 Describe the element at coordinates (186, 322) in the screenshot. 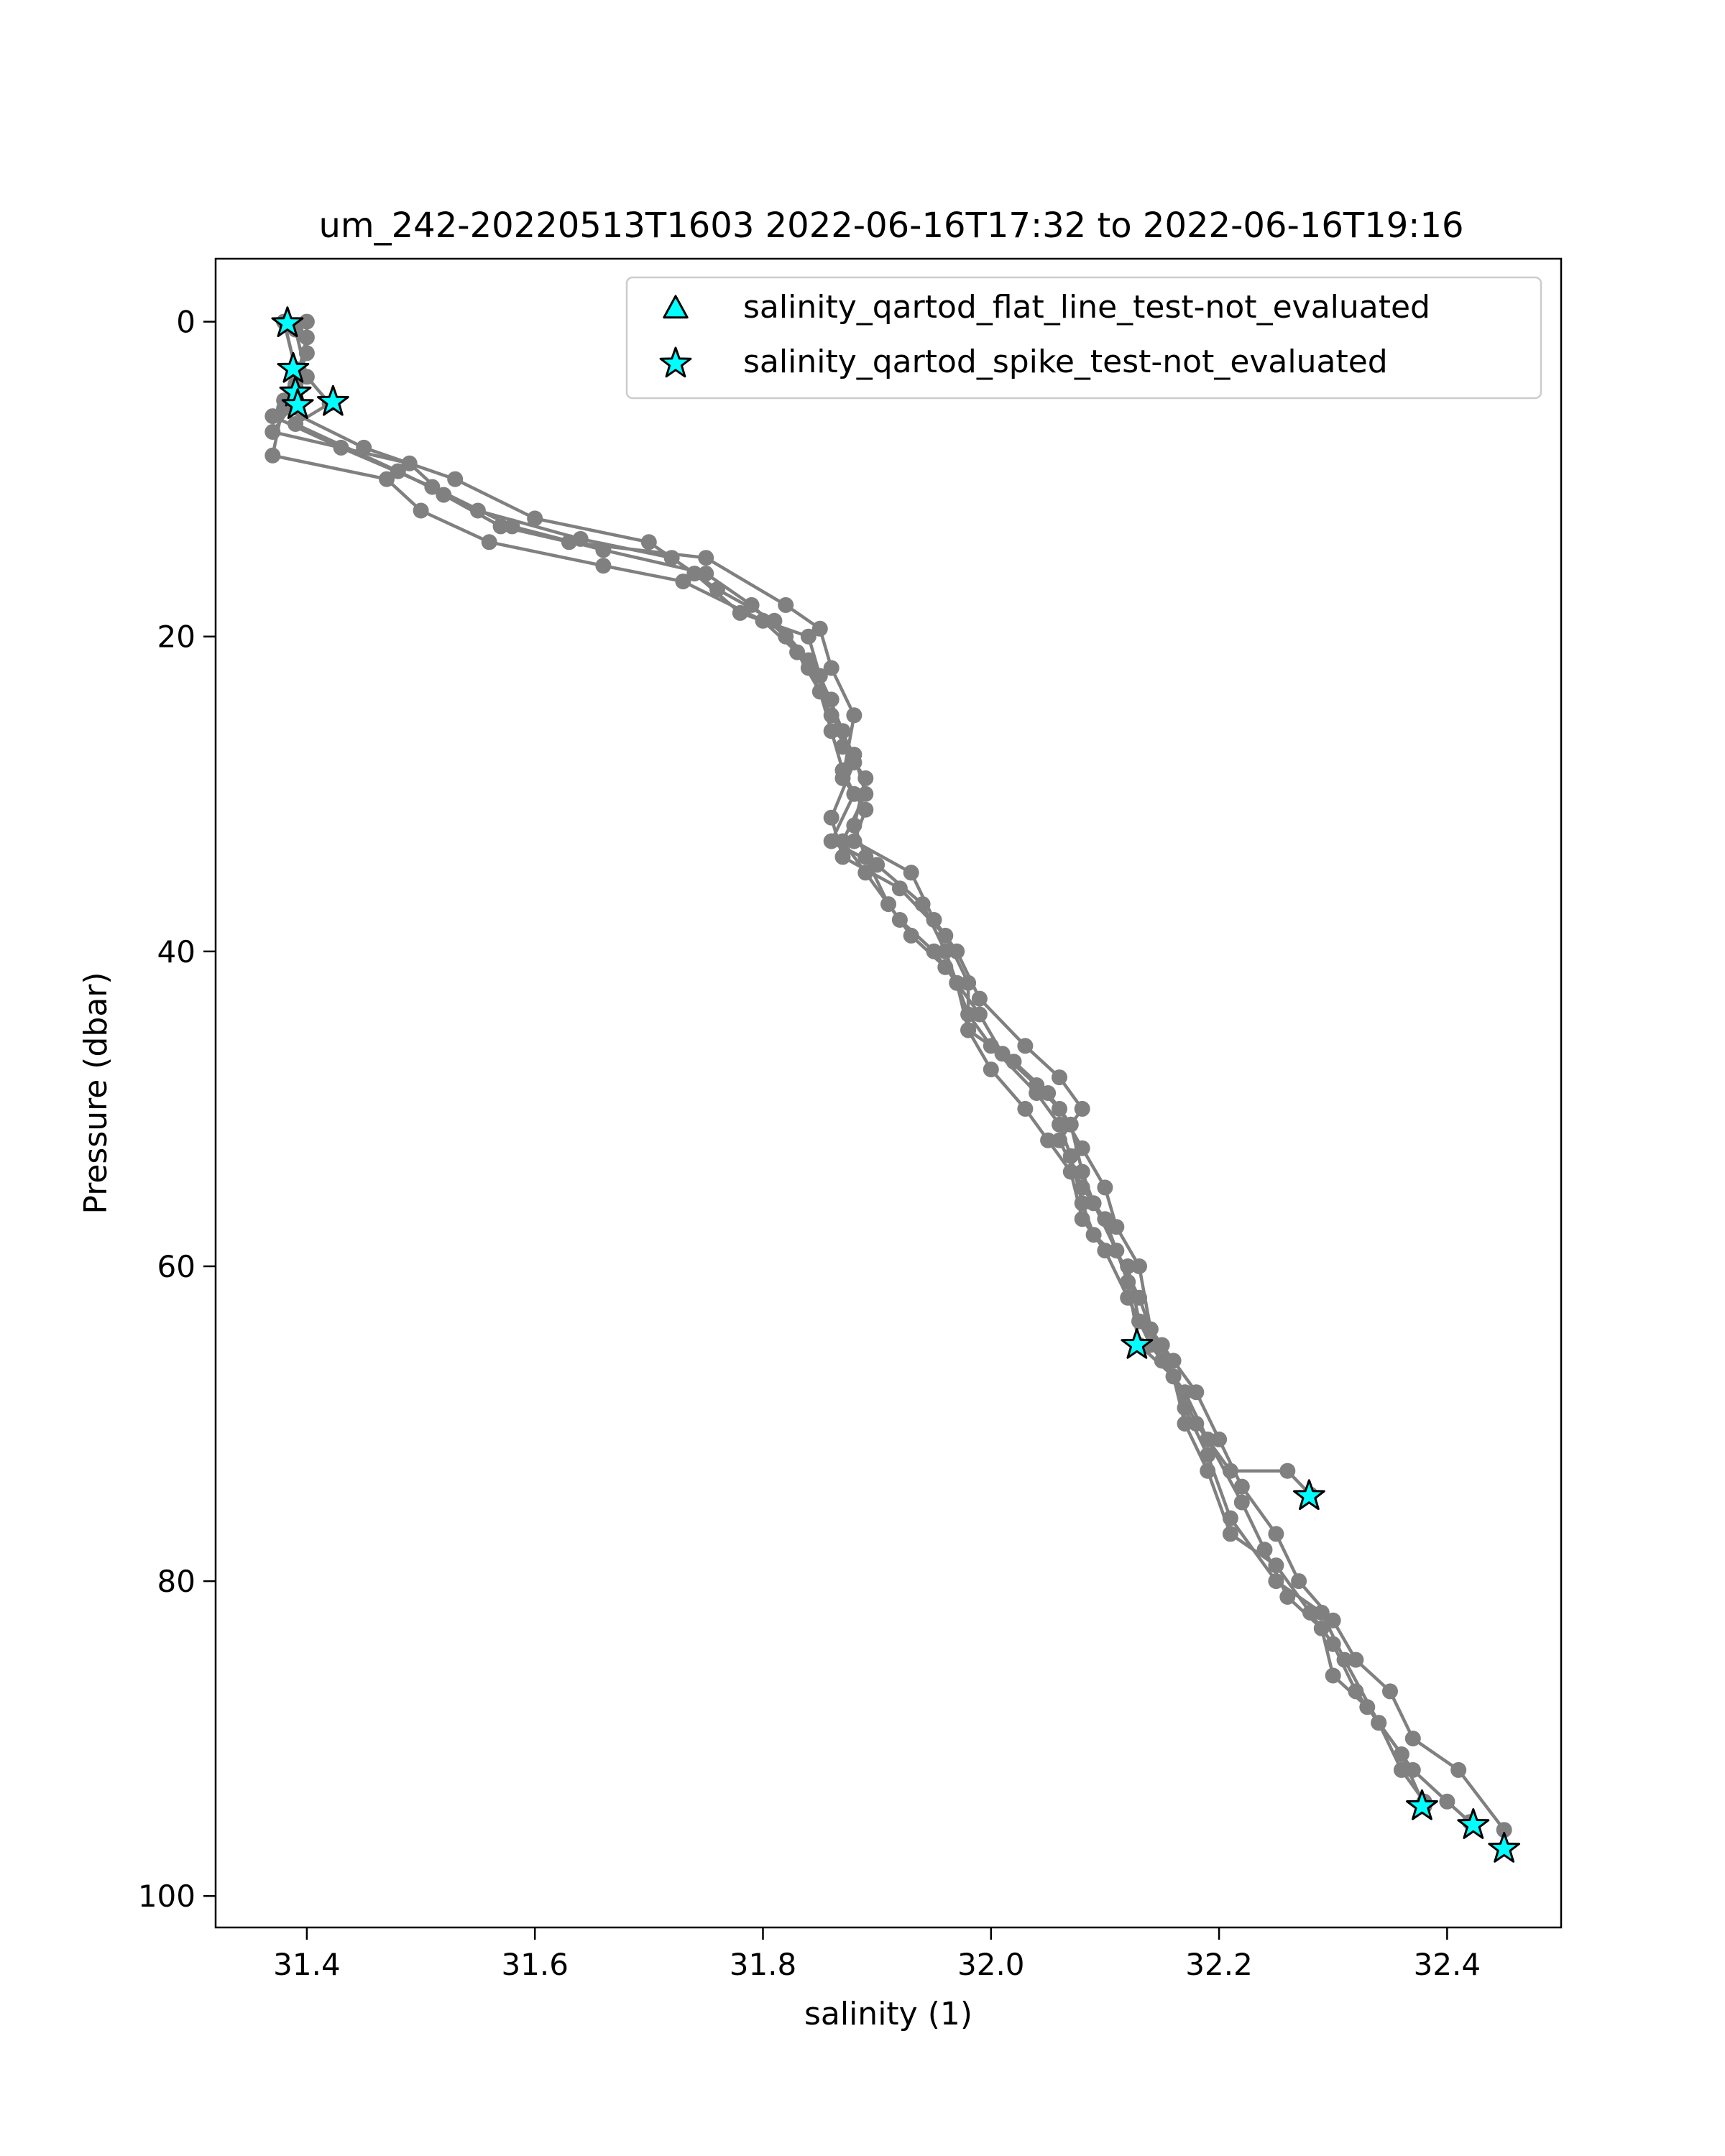

I see `y-tick-label: 0` at that location.